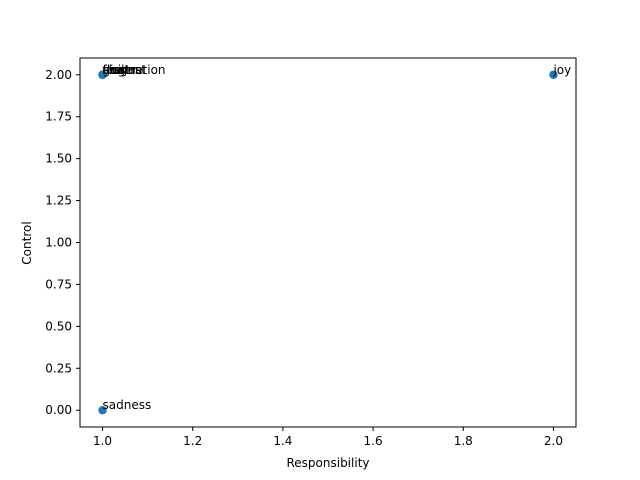  I want to click on y-axis-ticks: 0.00 0.25 0.50 0.75 1.00 1.25 1.50 1.75 2.00, so click(62, 242).